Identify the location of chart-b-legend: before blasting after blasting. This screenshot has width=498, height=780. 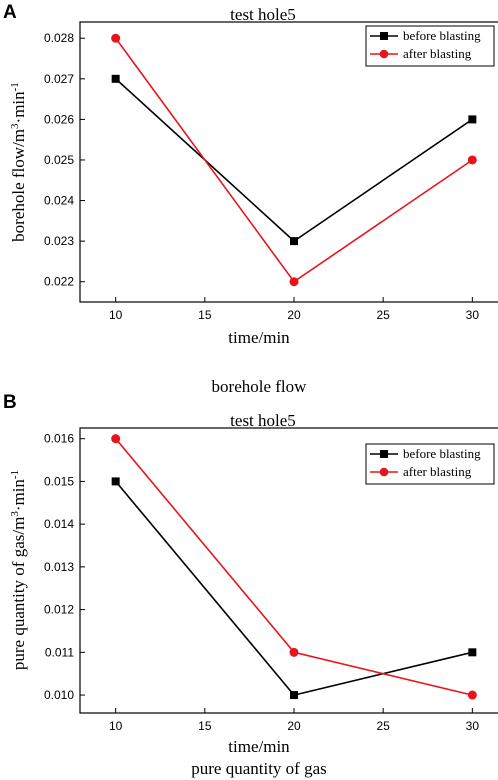
(430, 464).